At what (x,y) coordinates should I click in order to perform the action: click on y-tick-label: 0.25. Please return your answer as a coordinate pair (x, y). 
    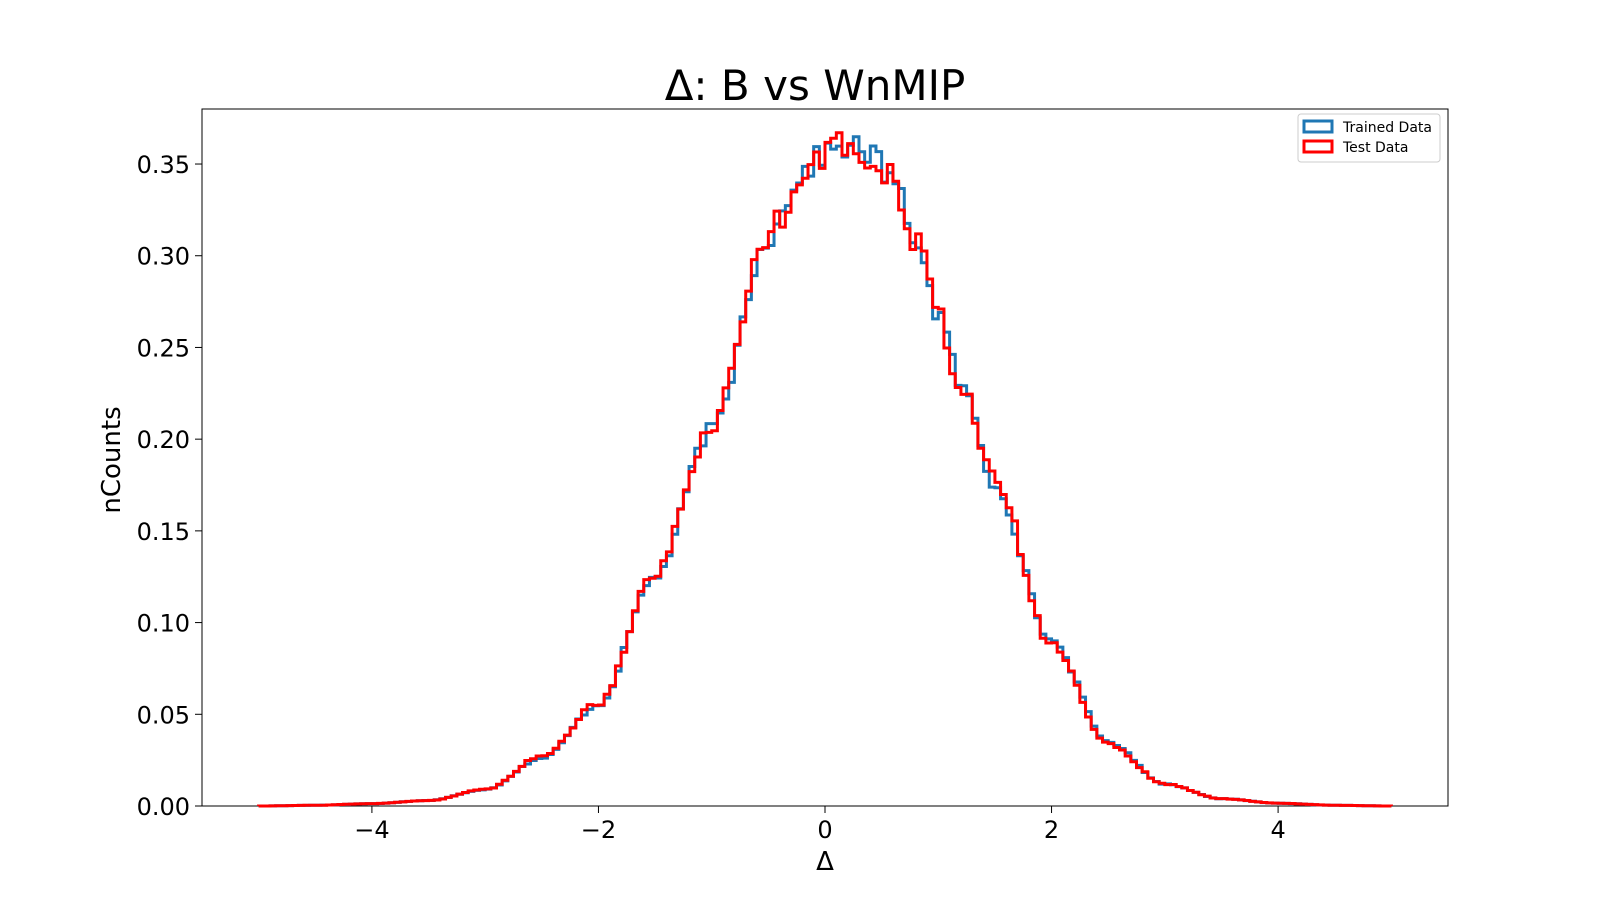
    Looking at the image, I should click on (163, 348).